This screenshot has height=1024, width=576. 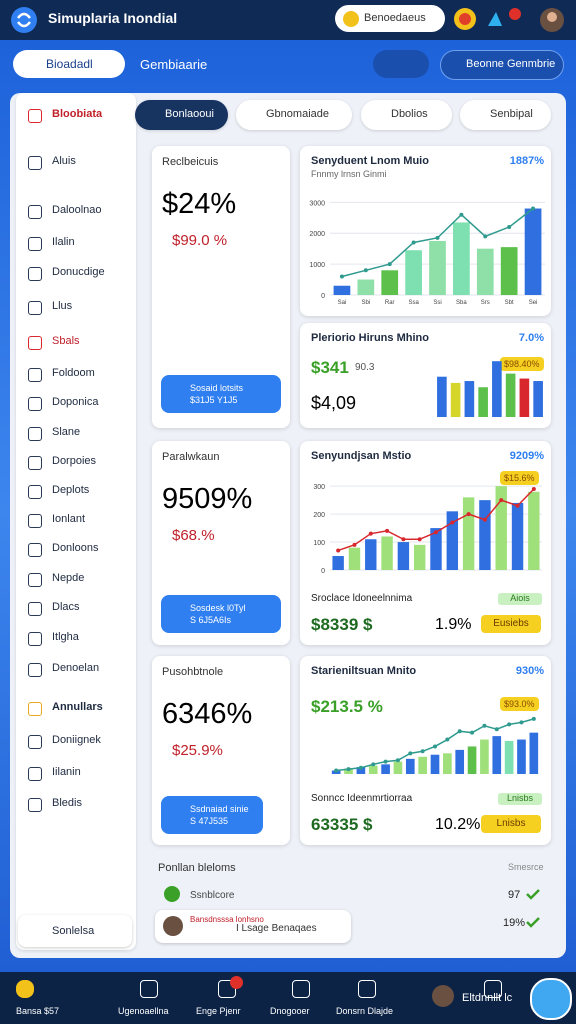 What do you see at coordinates (71, 490) in the screenshot?
I see `sidebar-item: Deplots` at bounding box center [71, 490].